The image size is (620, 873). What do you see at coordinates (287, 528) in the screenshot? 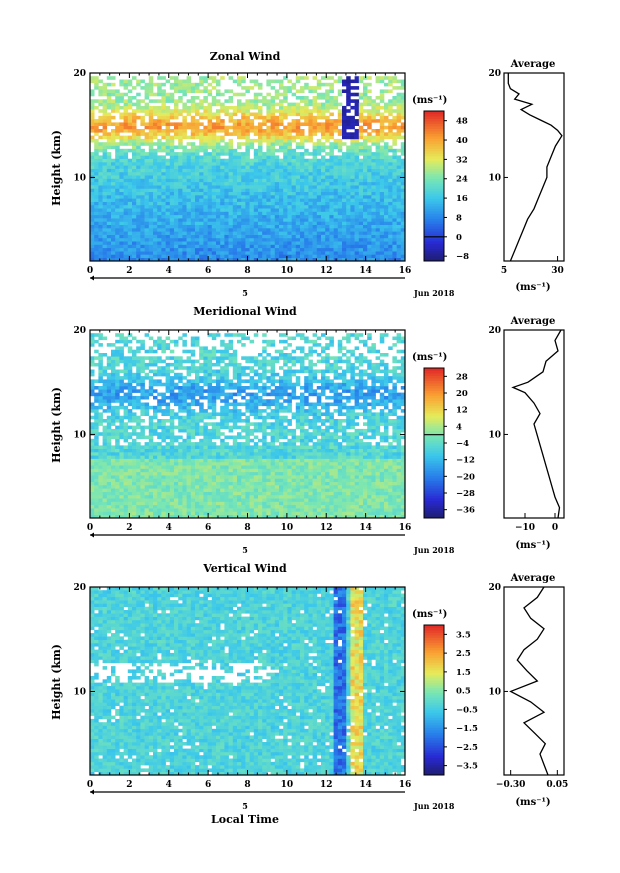
I see `x-tick-label: 10` at bounding box center [287, 528].